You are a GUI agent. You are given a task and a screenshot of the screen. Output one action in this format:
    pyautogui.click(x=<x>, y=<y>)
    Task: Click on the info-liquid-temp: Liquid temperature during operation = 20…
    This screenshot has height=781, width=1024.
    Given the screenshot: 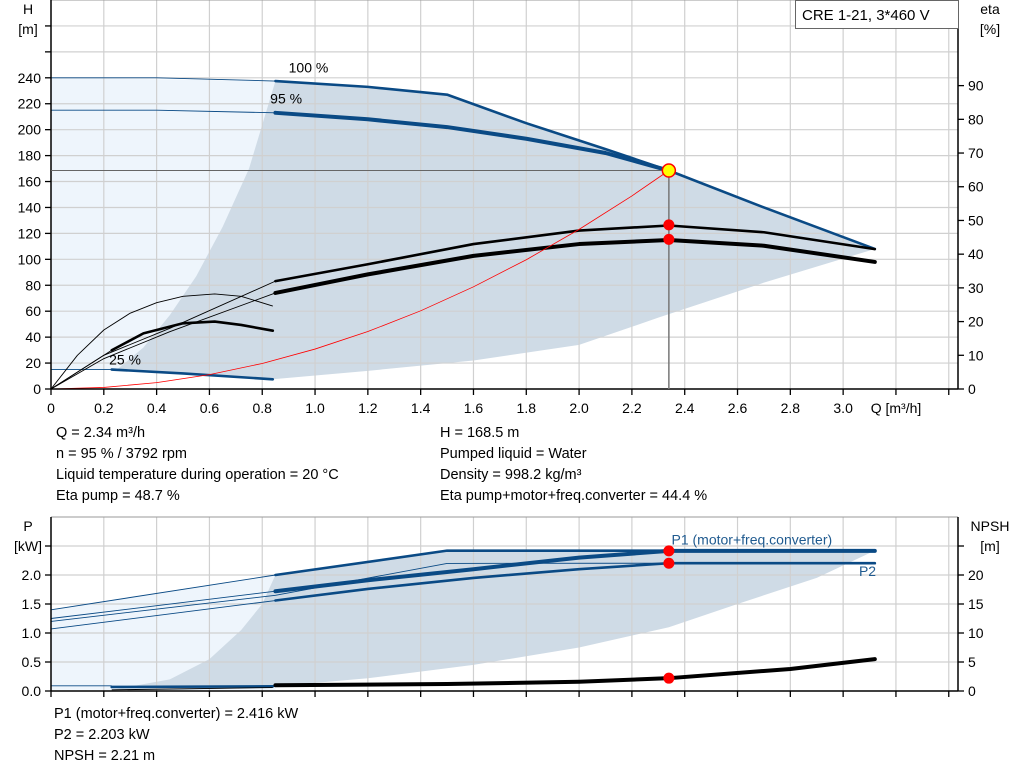 What is the action you would take?
    pyautogui.click(x=197, y=475)
    